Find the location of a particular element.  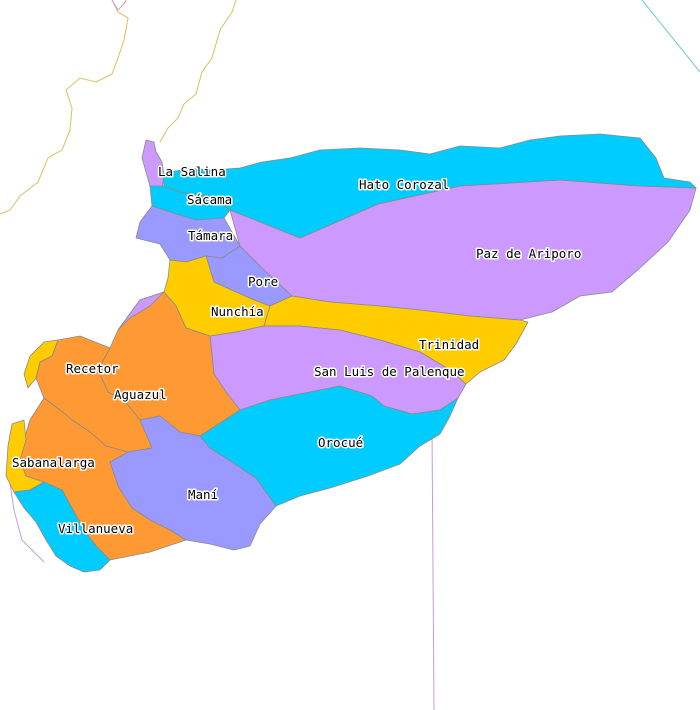

label-hato-corozal: Hato Corozal is located at coordinates (404, 184).